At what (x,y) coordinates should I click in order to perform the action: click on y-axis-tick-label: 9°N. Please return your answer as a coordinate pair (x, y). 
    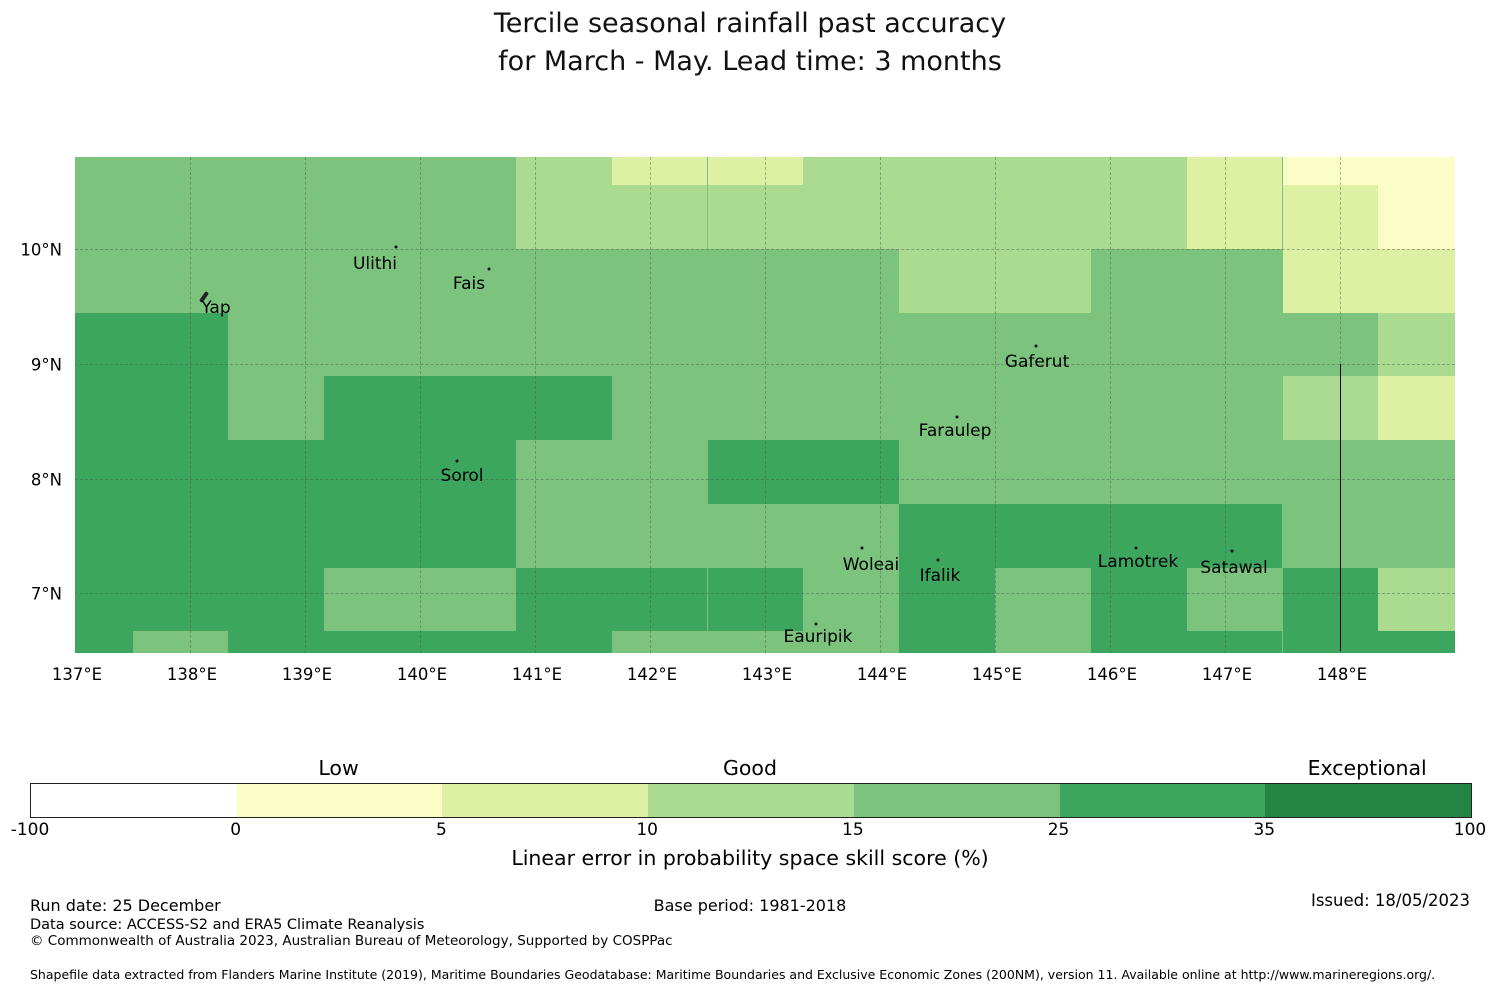
    Looking at the image, I should click on (46, 365).